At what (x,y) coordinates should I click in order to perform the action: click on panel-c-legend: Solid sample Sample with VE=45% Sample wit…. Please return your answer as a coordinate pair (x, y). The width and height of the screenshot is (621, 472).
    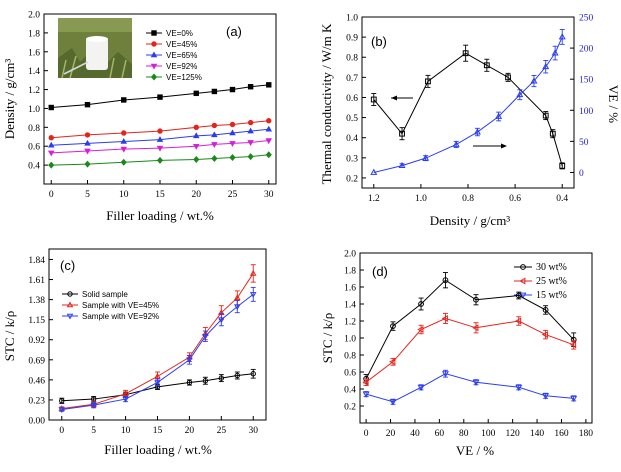
    Looking at the image, I should click on (110, 305).